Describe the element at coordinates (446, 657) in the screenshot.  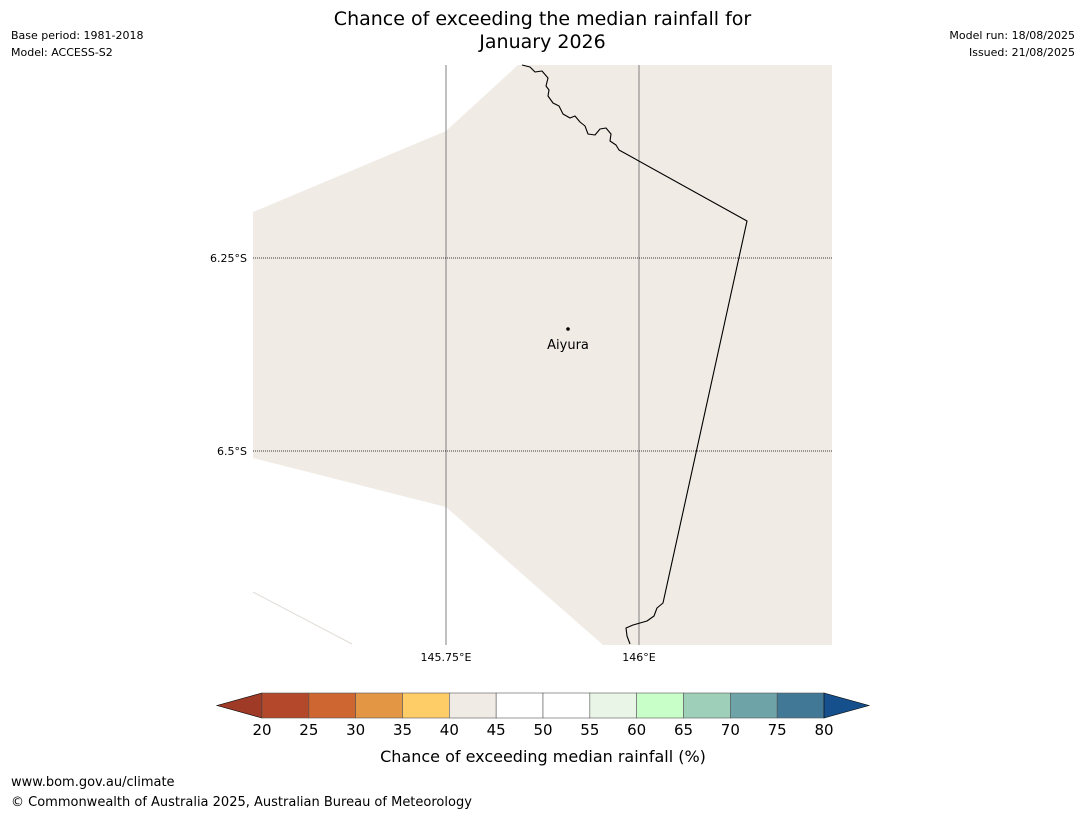
I see `longitude-label-145-75: 145.75°E` at that location.